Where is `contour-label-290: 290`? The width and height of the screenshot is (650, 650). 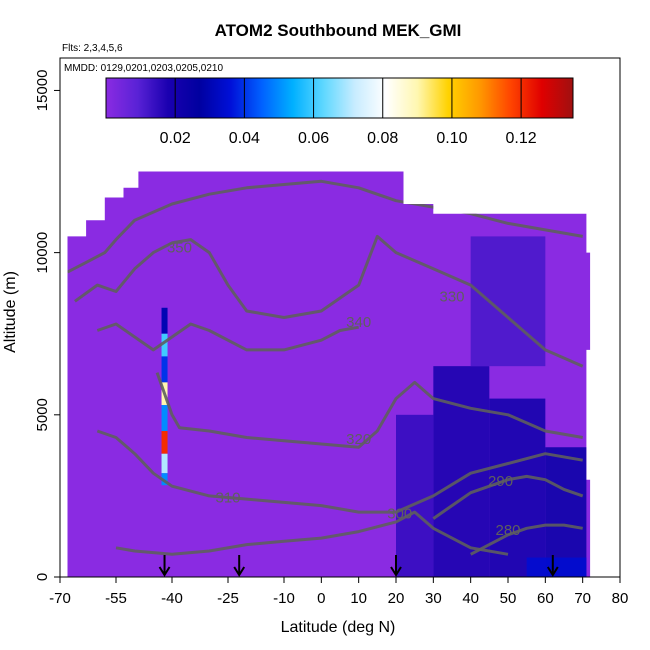
contour-label-290: 290 is located at coordinates (500, 481).